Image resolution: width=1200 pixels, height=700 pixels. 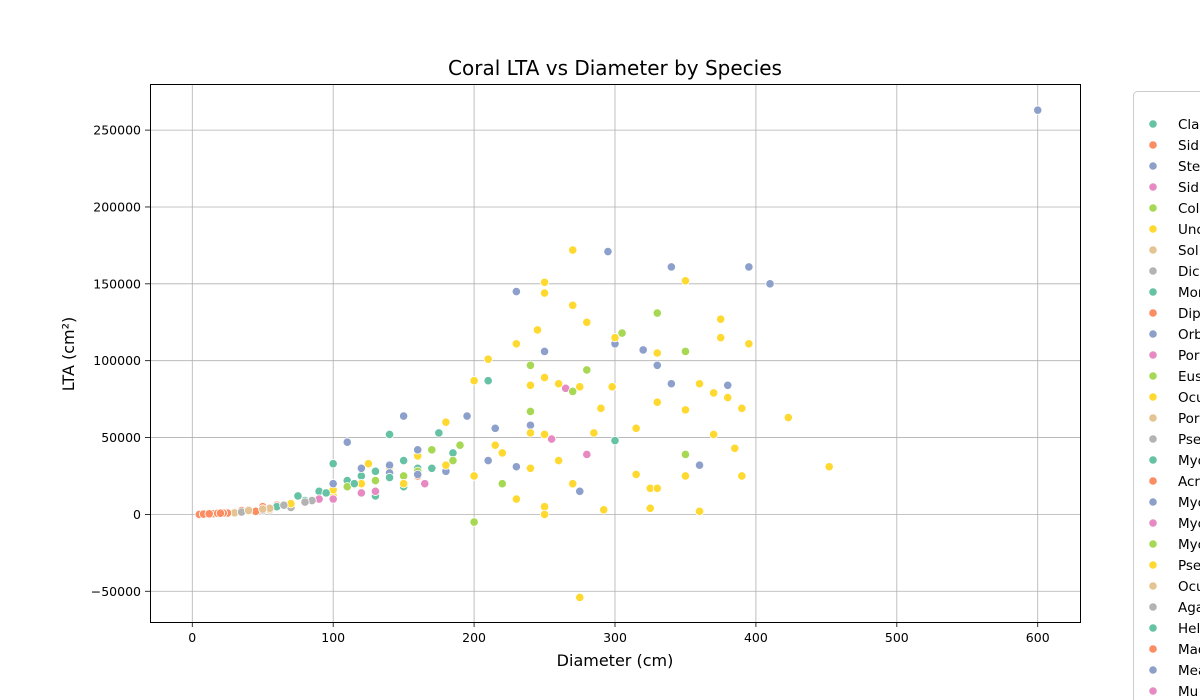 What do you see at coordinates (116, 591) in the screenshot?
I see `y-tick-label: −50000` at bounding box center [116, 591].